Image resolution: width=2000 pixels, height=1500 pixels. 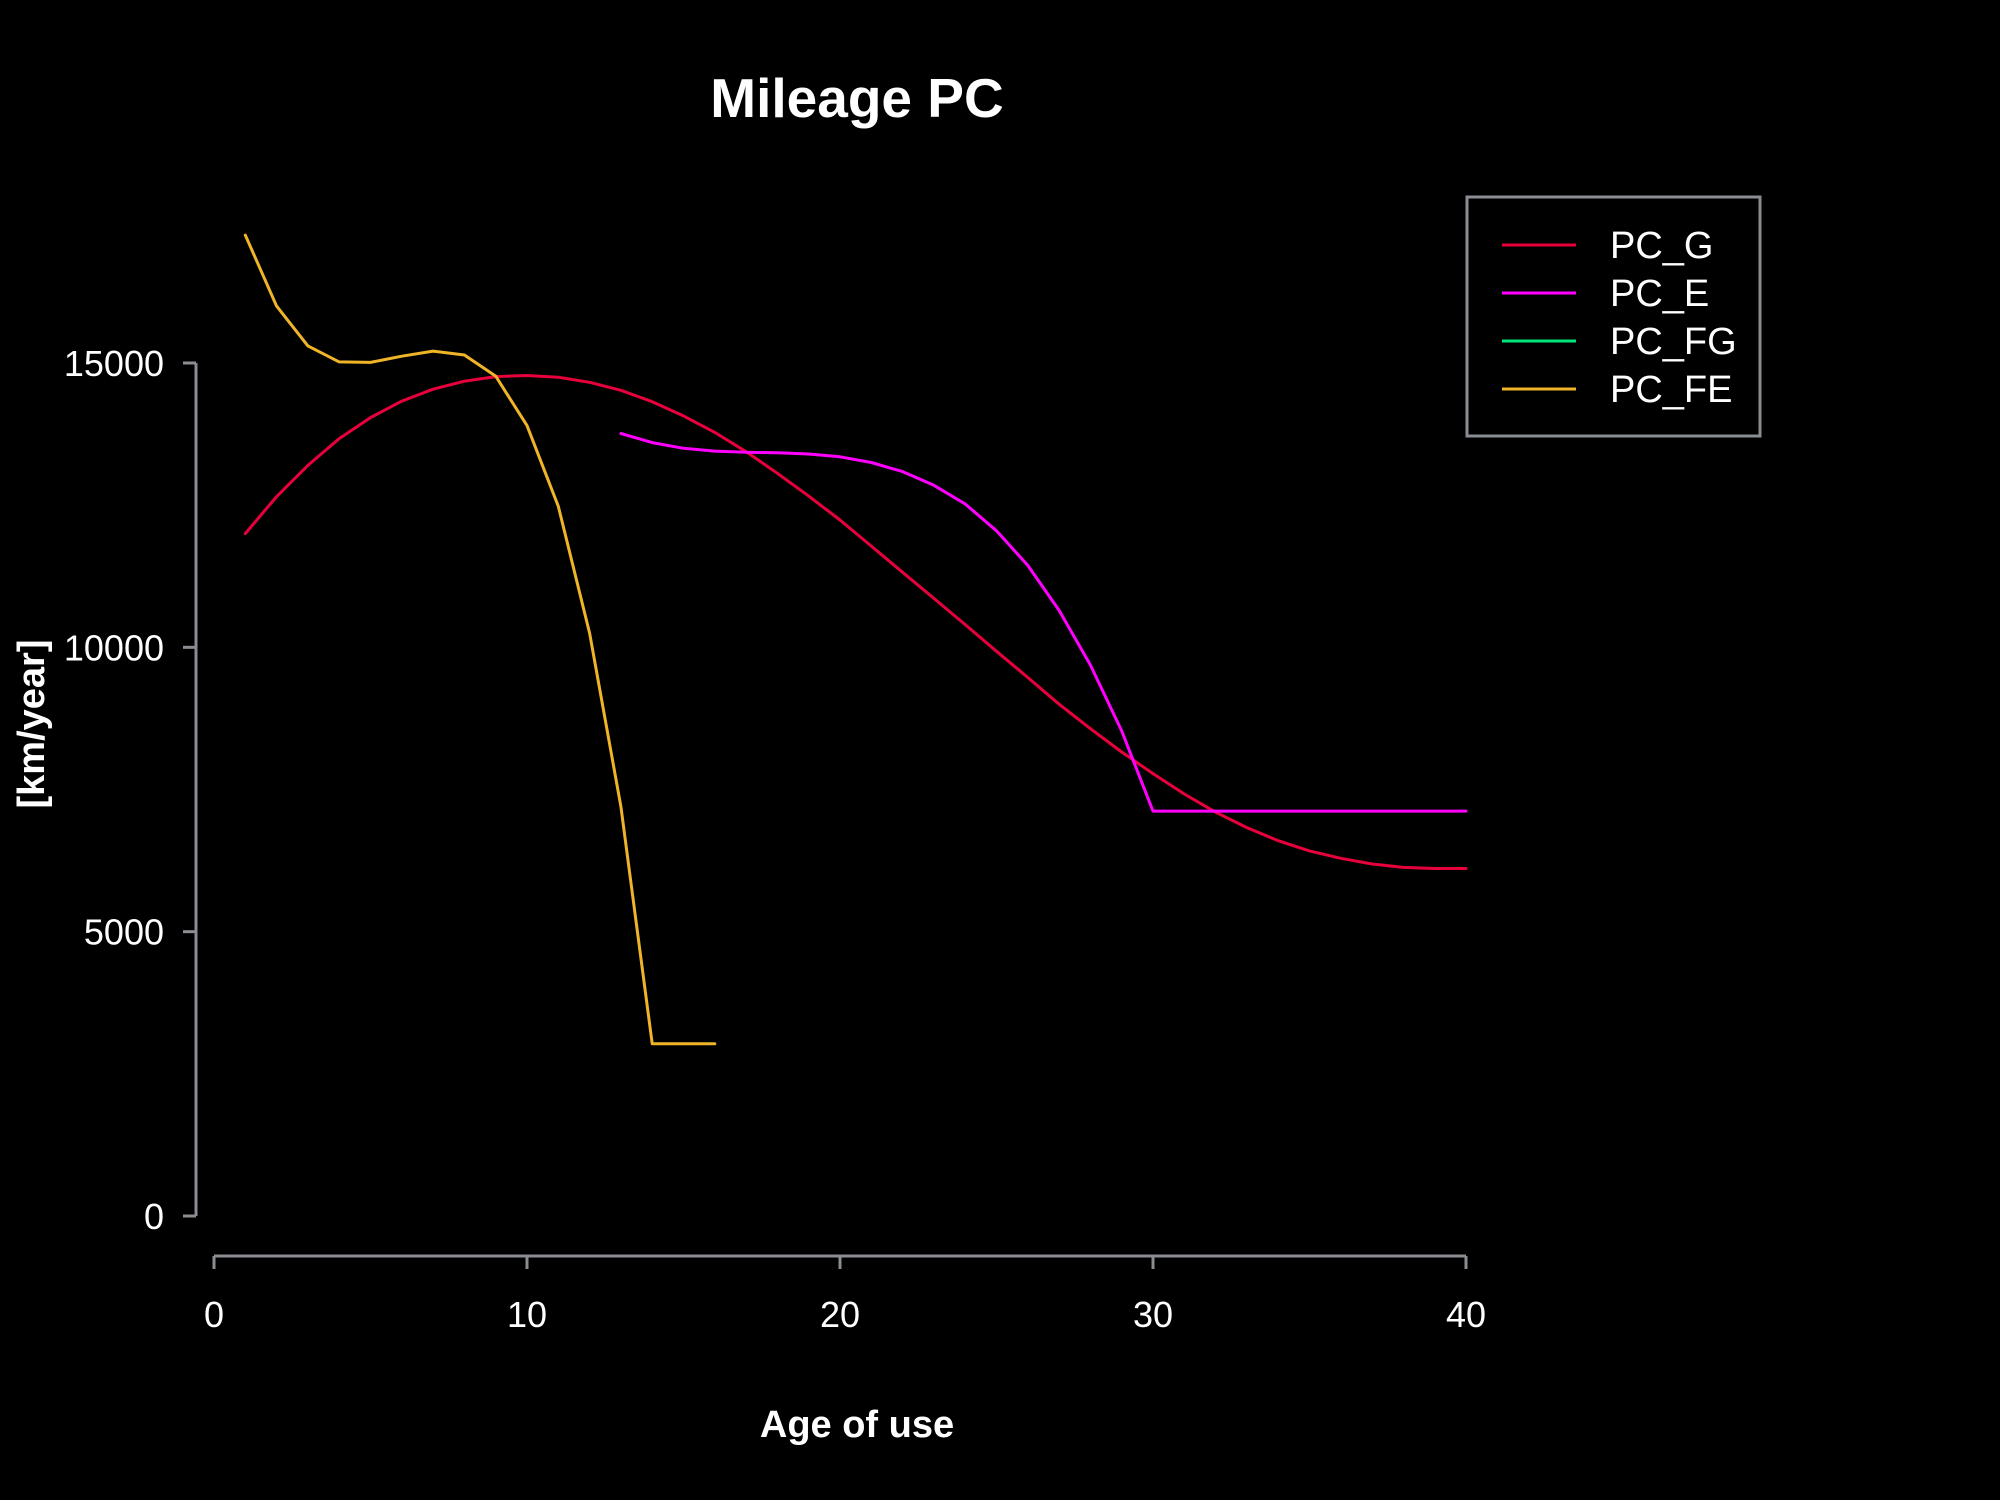 What do you see at coordinates (114, 647) in the screenshot?
I see `y-tick-label-2: 10000` at bounding box center [114, 647].